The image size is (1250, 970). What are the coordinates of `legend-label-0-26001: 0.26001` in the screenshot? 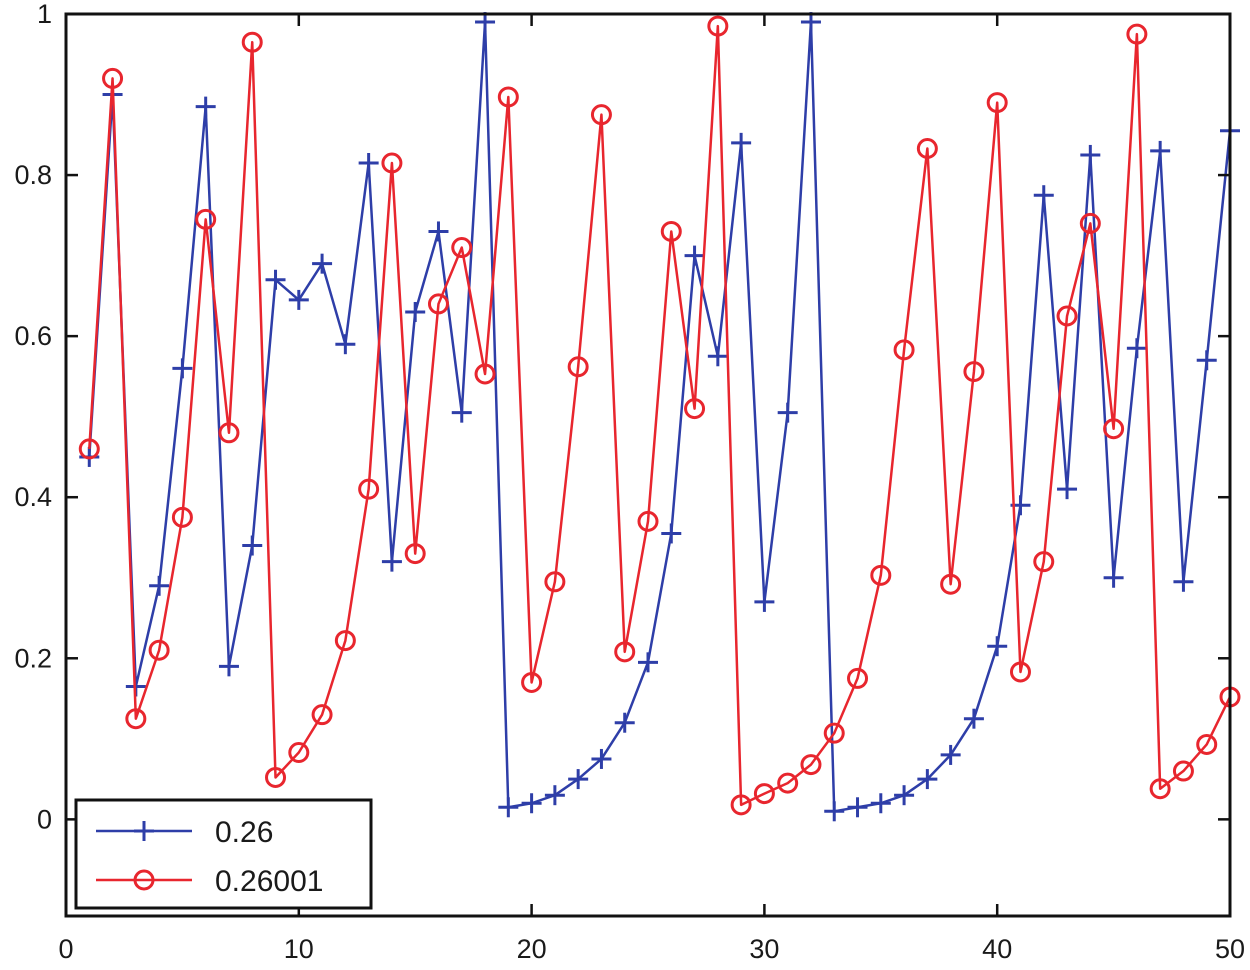 It's located at (269, 881).